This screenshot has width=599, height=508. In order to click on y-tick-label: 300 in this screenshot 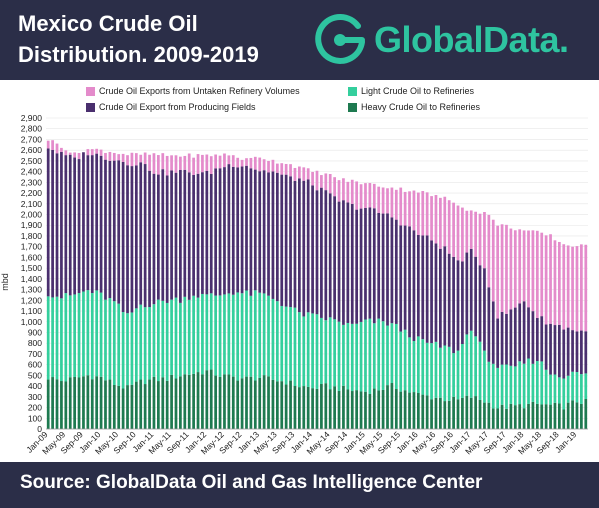, I will do `click(35, 397)`.